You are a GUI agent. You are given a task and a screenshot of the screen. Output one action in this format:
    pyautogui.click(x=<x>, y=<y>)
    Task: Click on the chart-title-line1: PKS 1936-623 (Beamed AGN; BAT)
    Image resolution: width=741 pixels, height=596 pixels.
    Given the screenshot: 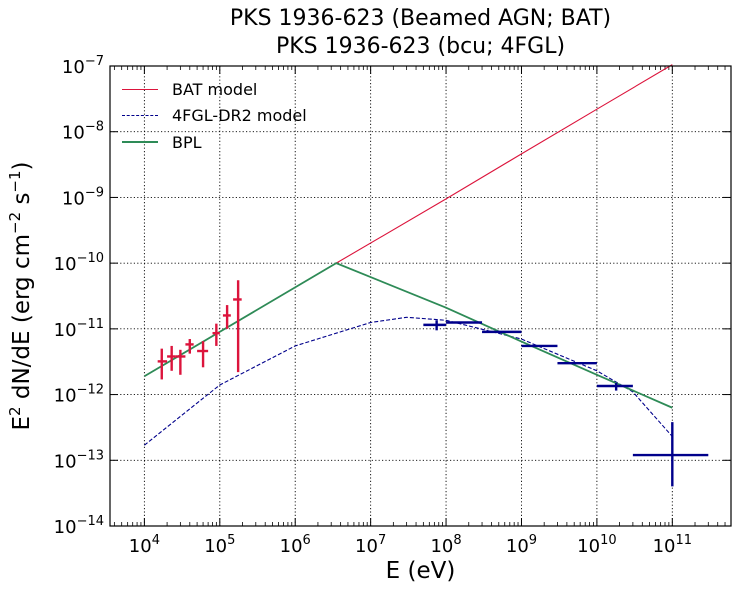 What is the action you would take?
    pyautogui.click(x=420, y=18)
    